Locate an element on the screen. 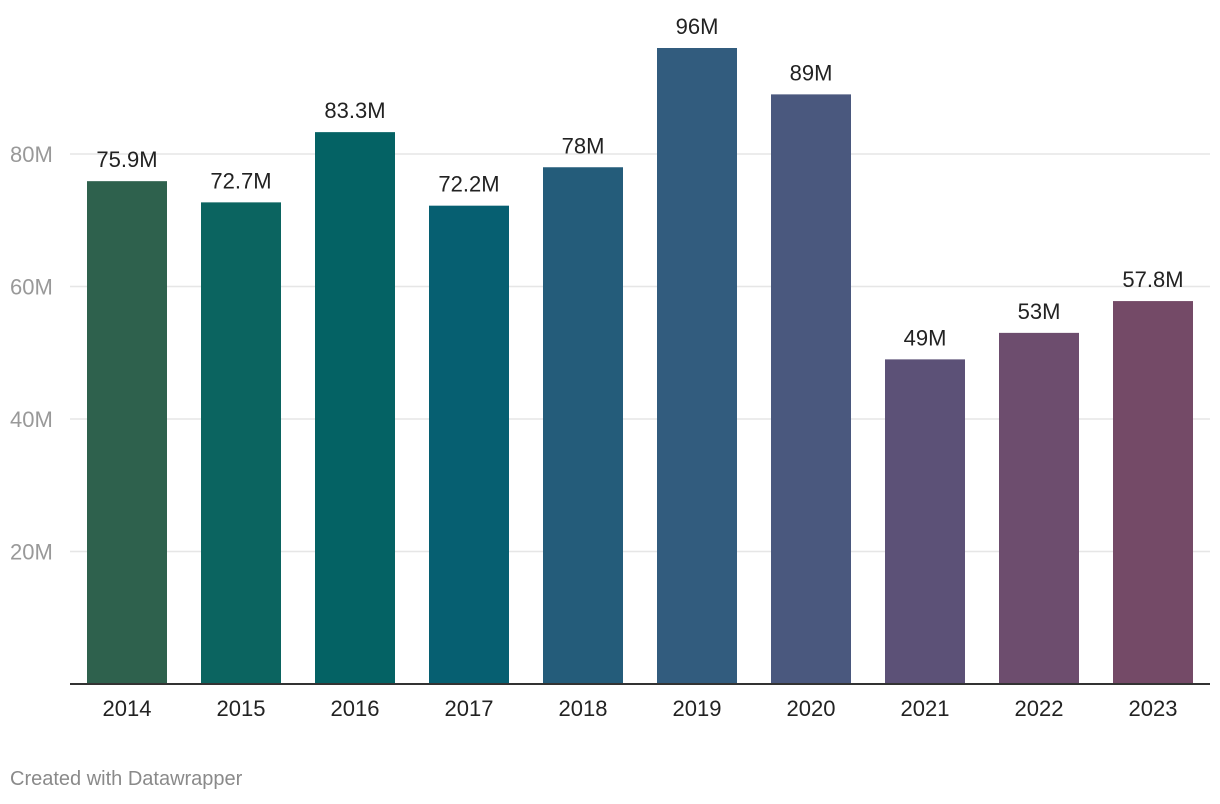  bar-2021 is located at coordinates (925, 521).